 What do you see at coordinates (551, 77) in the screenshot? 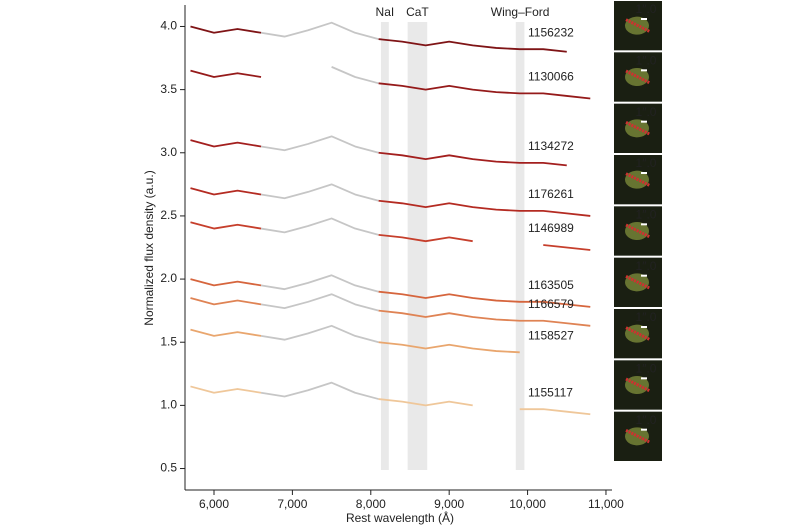
I see `spectrum-label: 1130066` at bounding box center [551, 77].